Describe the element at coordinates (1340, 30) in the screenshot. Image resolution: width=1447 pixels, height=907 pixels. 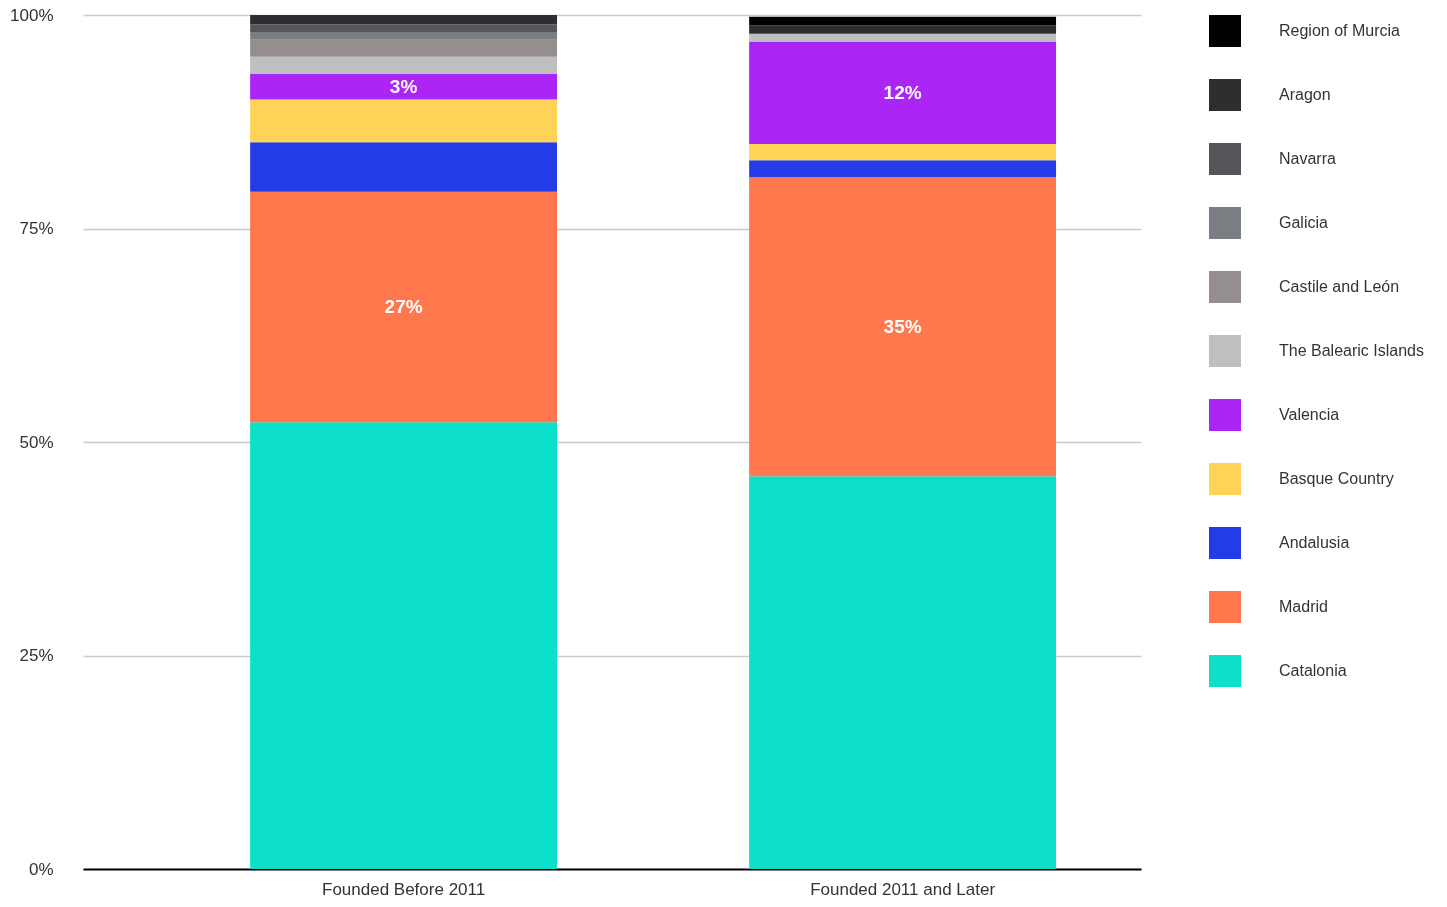
I see `legend-label: Region of Murcia` at that location.